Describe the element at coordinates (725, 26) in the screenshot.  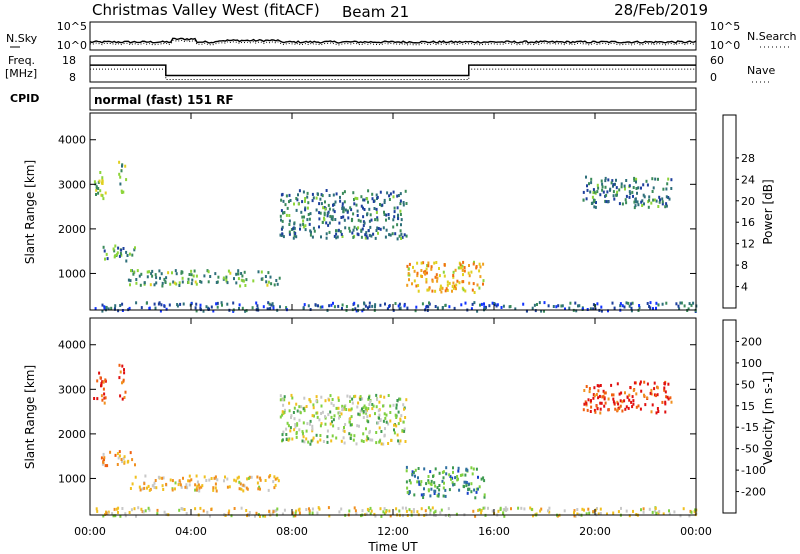
I see `noise-right-tick-top: 10^5` at that location.